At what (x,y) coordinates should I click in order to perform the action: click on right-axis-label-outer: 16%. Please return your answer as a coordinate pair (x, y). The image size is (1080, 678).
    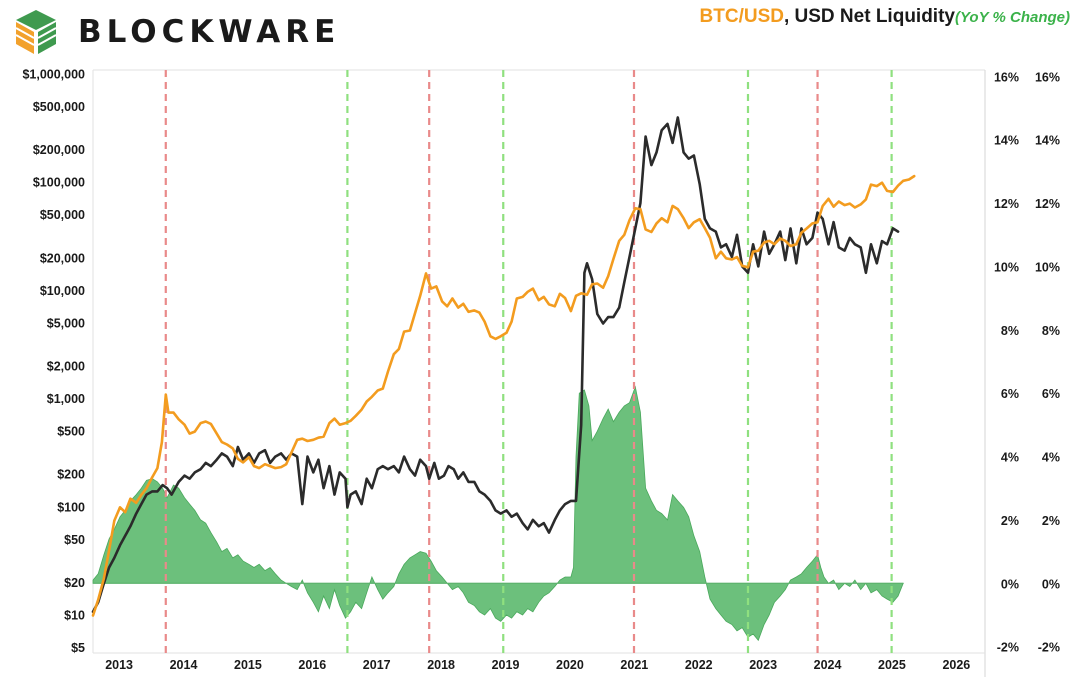
    Looking at the image, I should click on (1047, 77).